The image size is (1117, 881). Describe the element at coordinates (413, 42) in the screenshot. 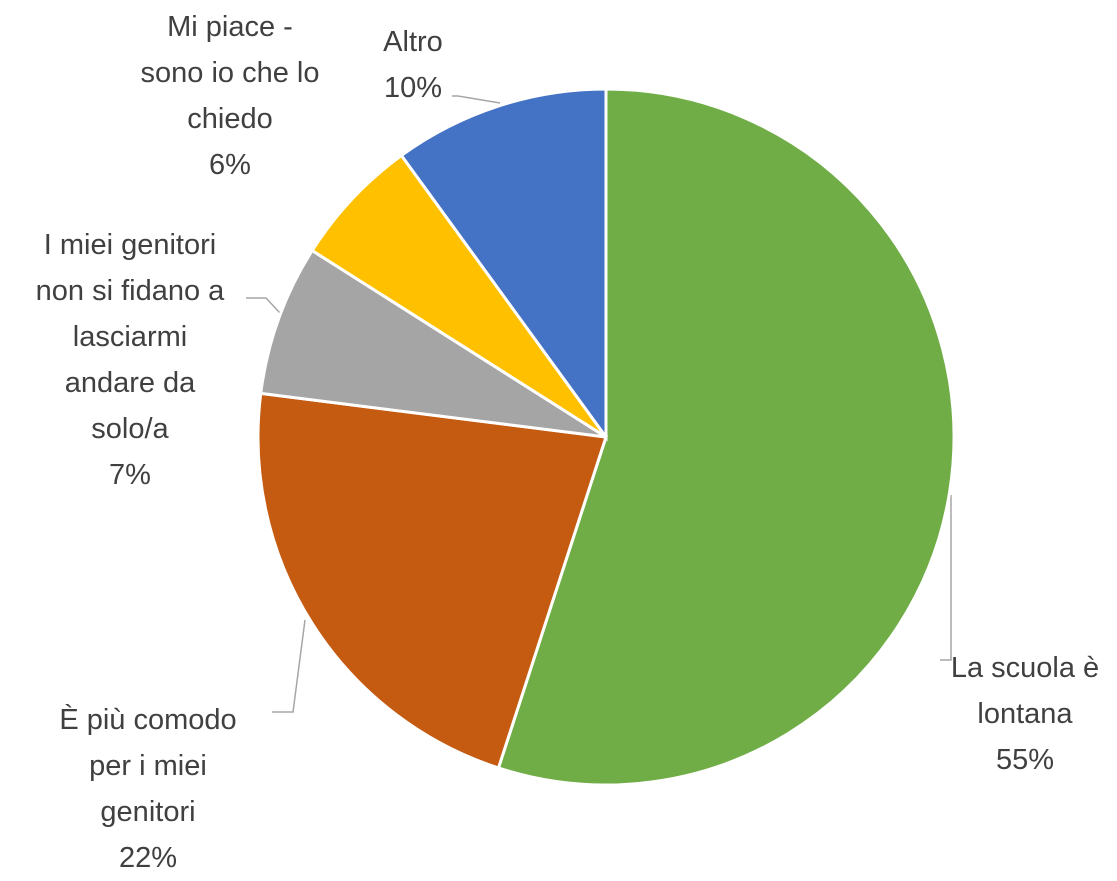

I see `category-label: Altro` at that location.